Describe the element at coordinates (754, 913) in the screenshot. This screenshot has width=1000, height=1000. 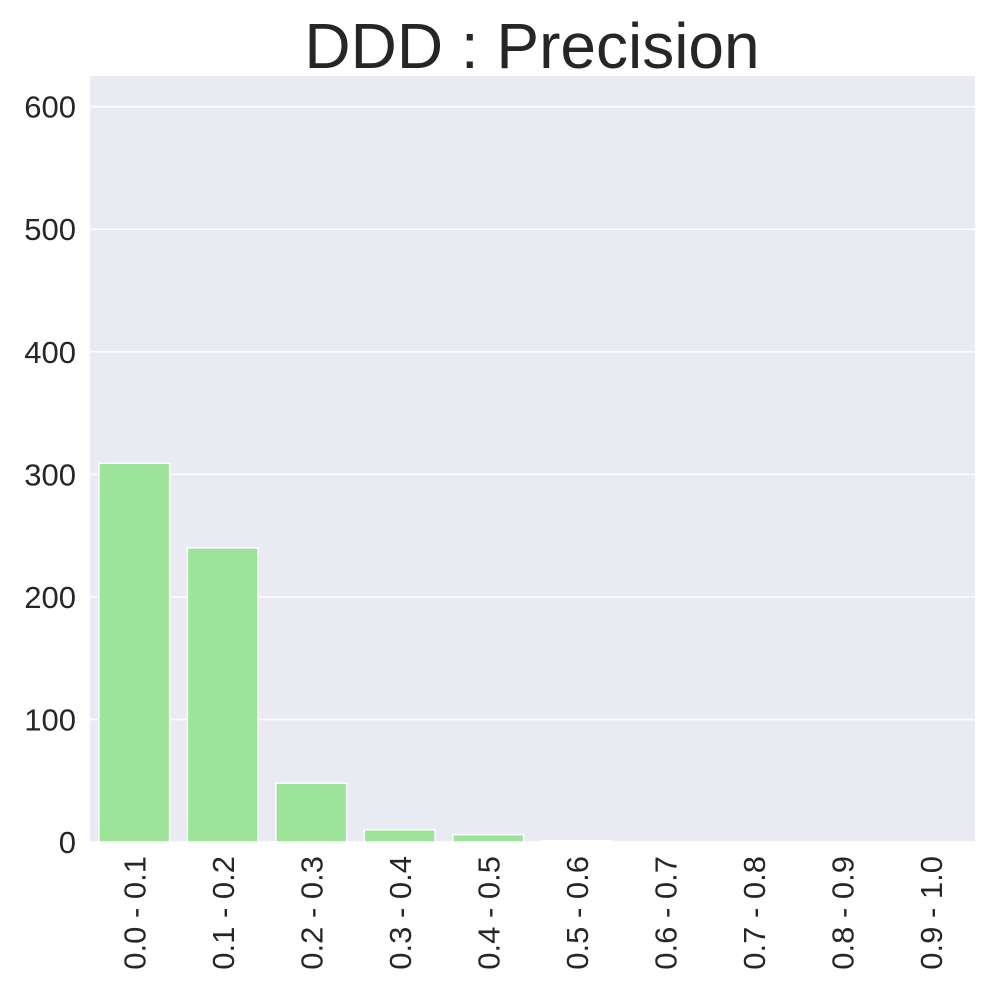
I see `x-tick-label: 0.7 - 0.8` at that location.